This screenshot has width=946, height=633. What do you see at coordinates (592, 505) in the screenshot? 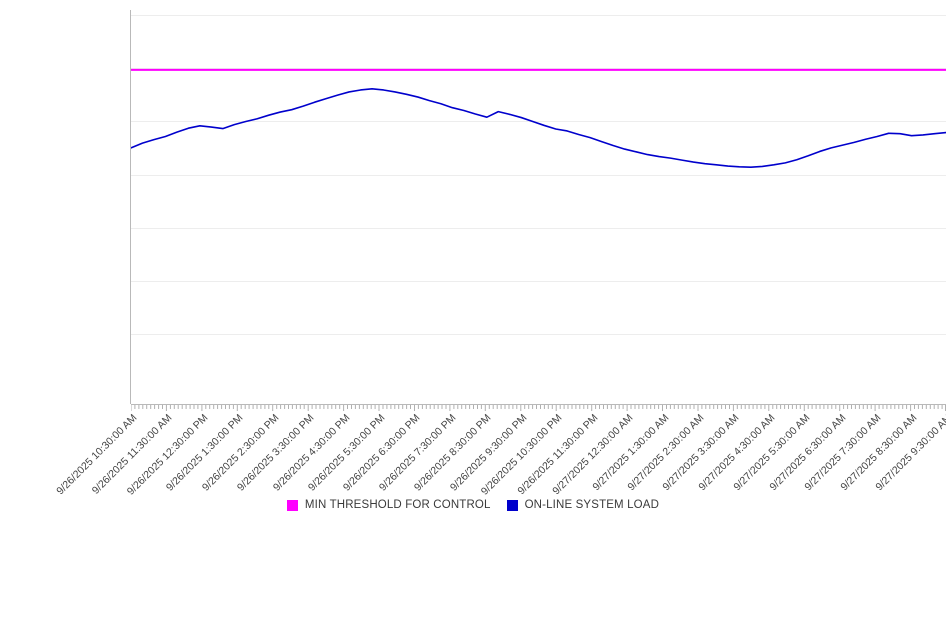
I see `legend-label: ON-LINE SYSTEM LOAD` at bounding box center [592, 505].